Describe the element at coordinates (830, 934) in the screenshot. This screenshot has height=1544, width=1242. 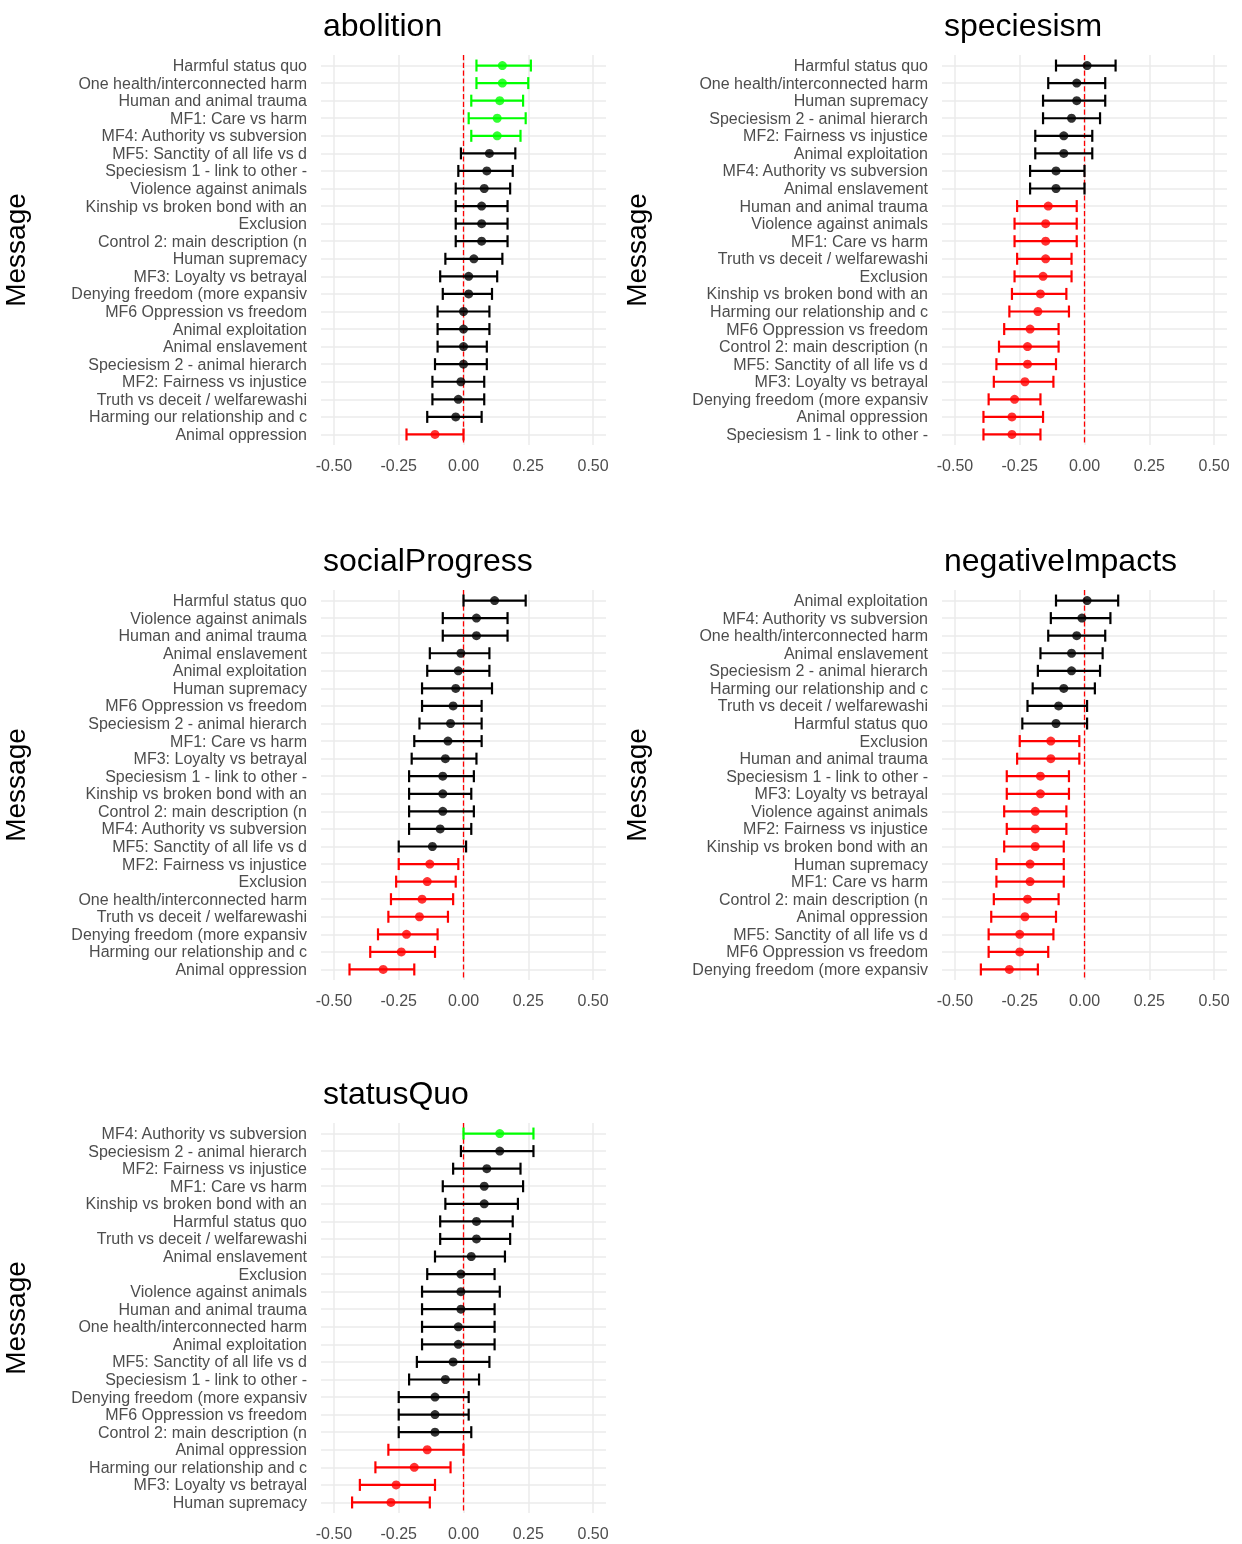
I see `y-tick-label: MF5: Sanctity of all life vs d` at that location.